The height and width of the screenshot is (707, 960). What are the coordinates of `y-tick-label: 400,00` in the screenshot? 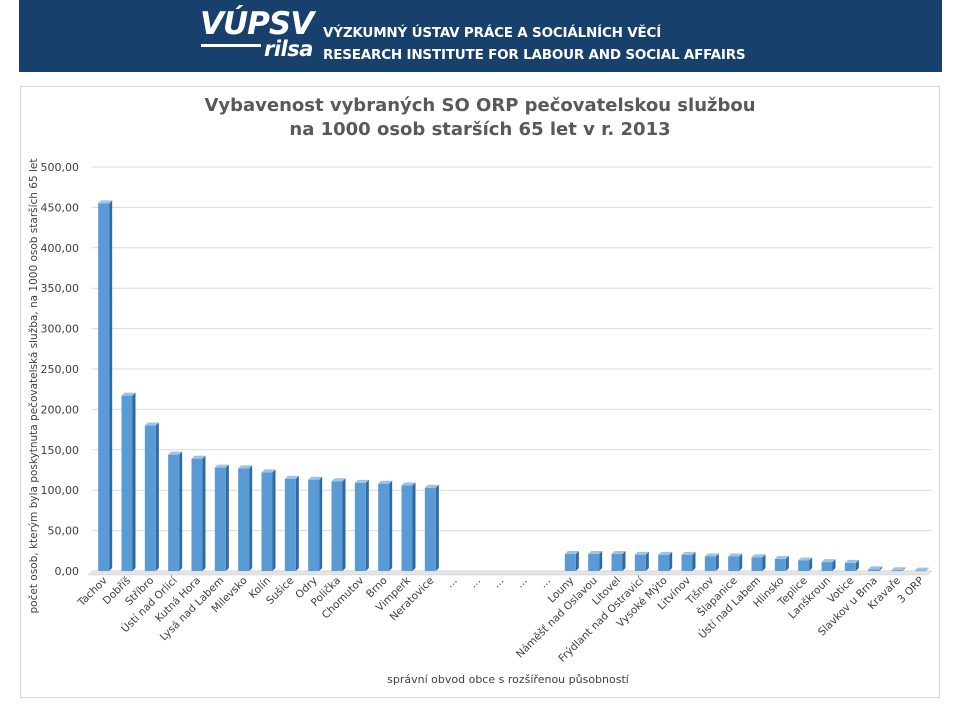 It's located at (60, 248).